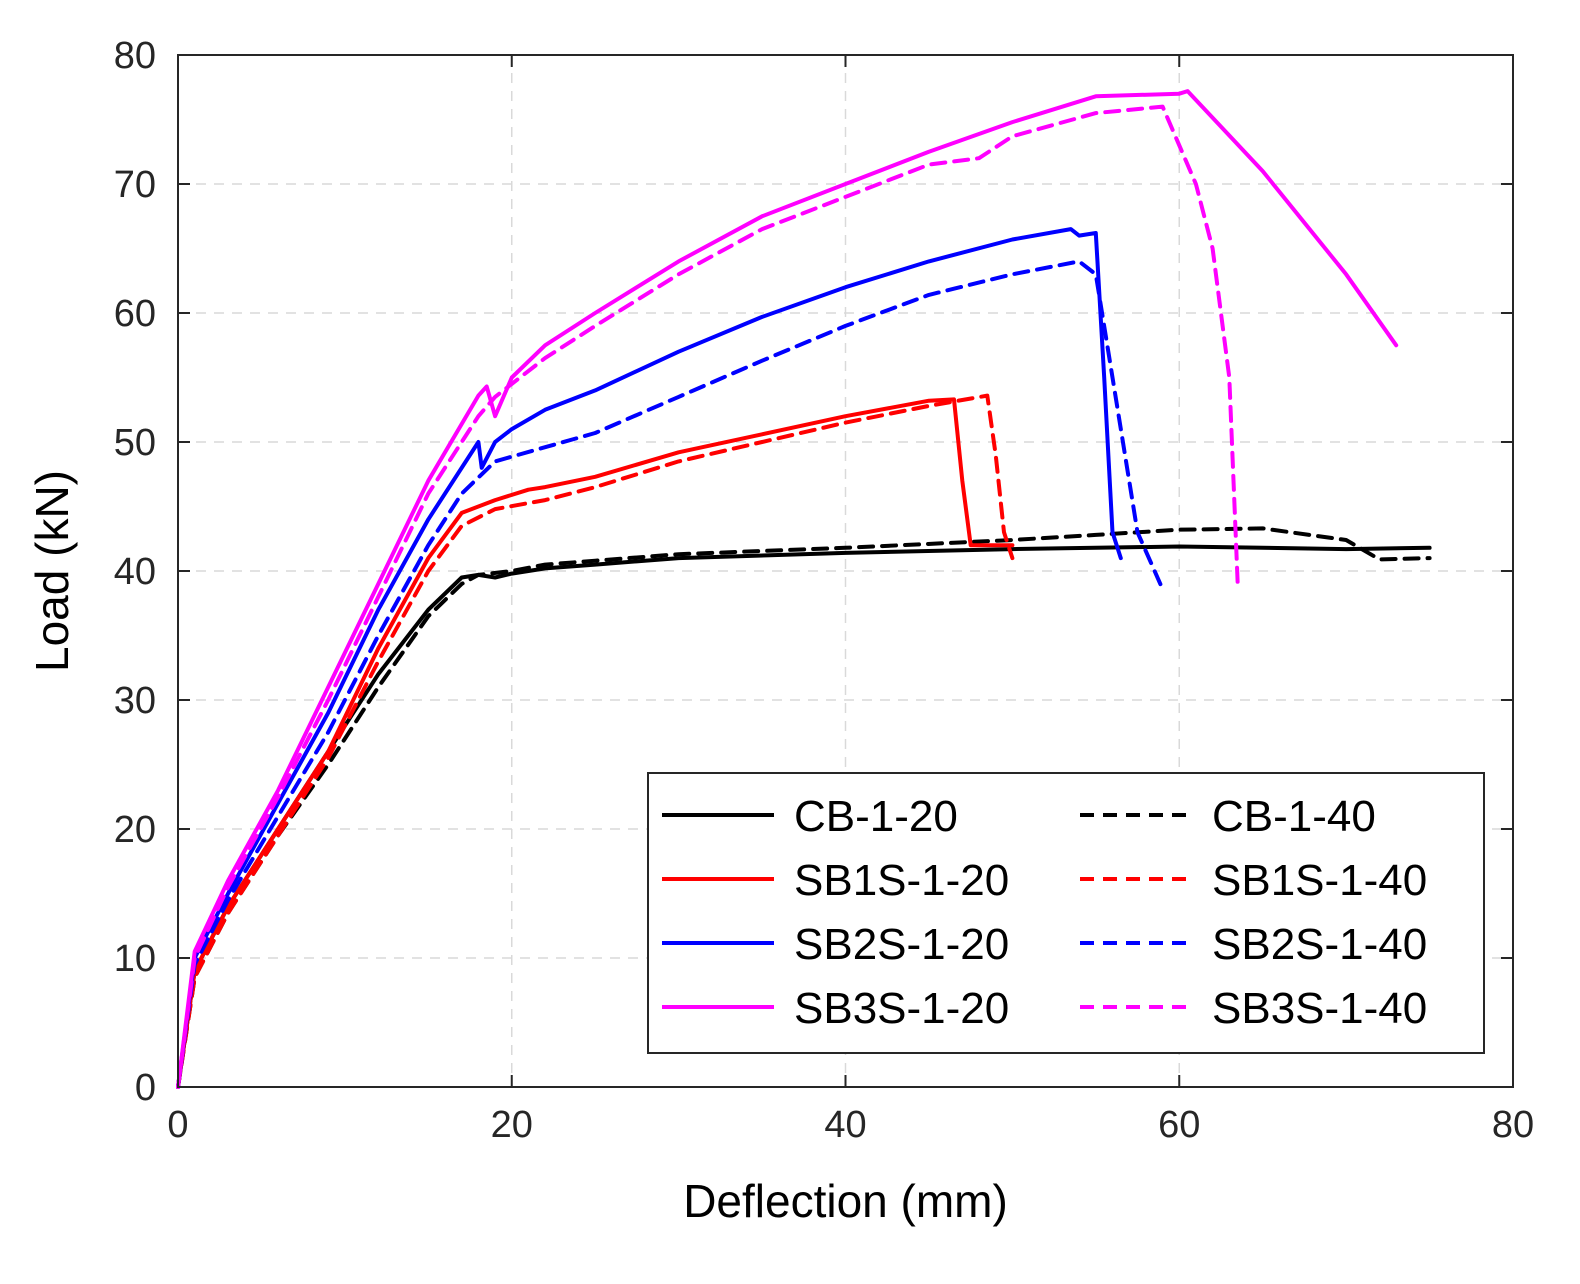  I want to click on x-tick-label: 20, so click(512, 1125).